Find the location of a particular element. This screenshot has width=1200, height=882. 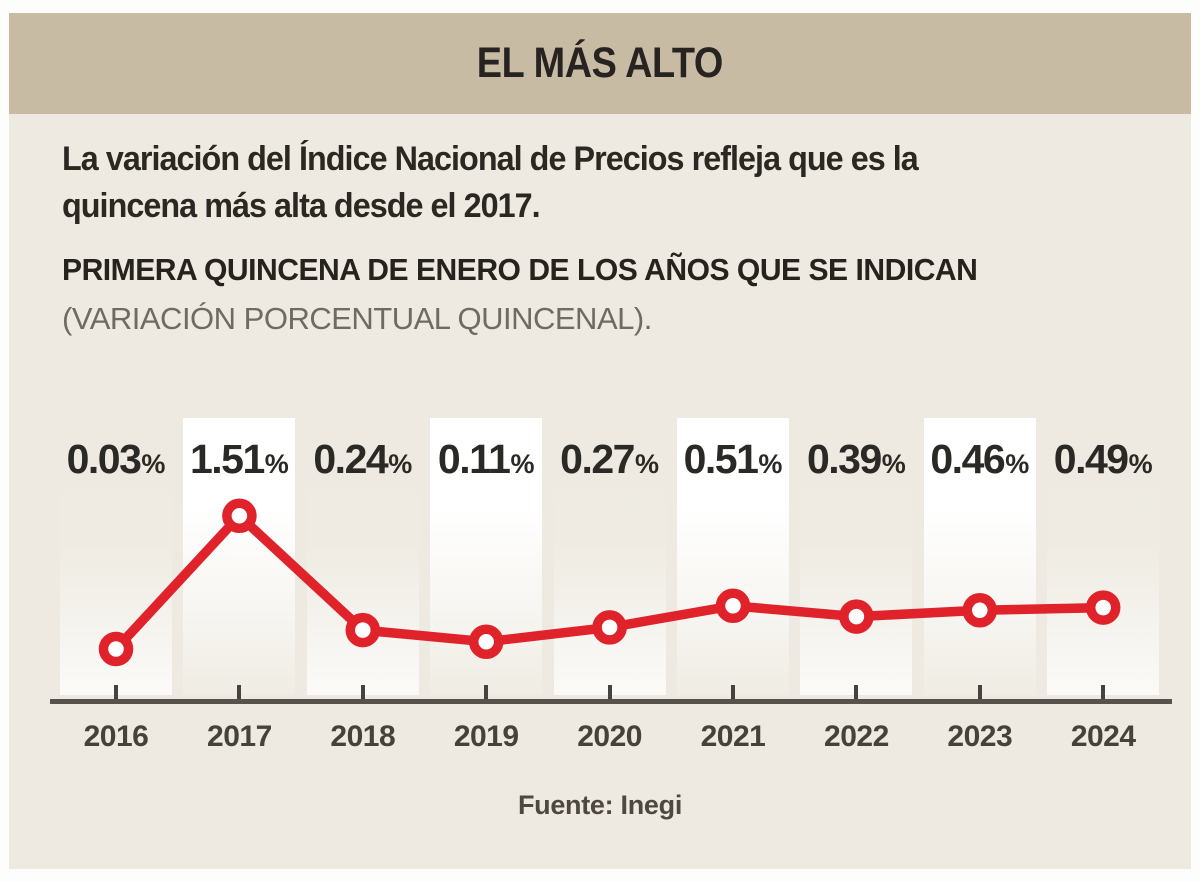

value-number: 0.11 is located at coordinates (474, 459).